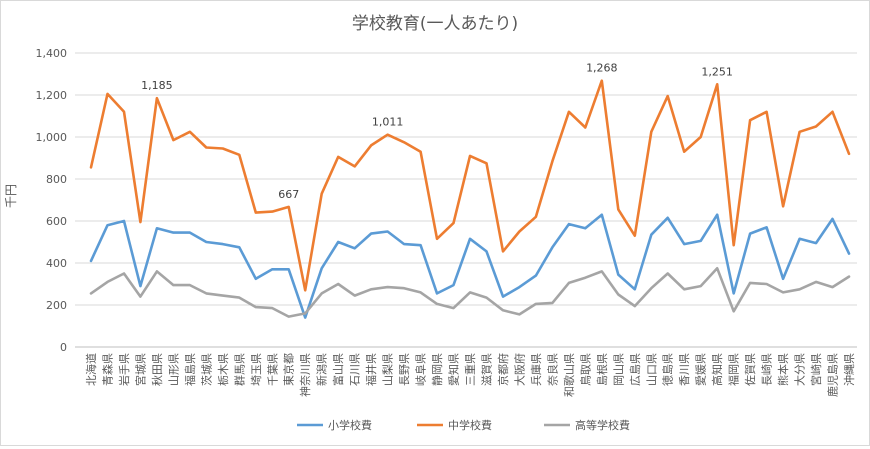 This screenshot has height=449, width=870. I want to click on x-tick-label: 埼玉県, so click(256, 369).